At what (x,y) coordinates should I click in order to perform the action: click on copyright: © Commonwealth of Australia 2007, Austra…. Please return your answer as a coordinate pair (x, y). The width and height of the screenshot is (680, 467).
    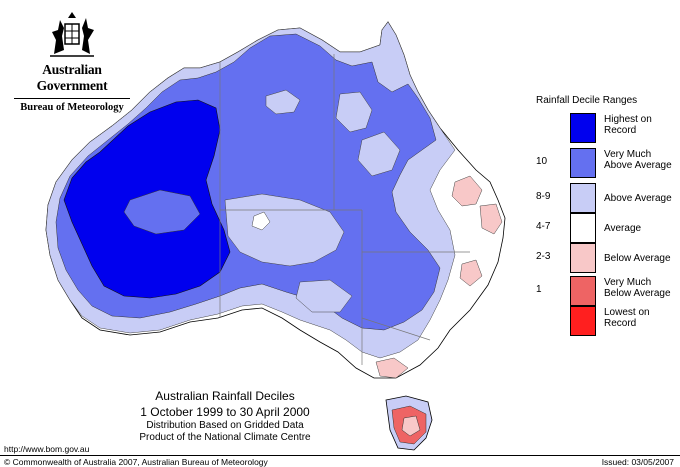
    Looking at the image, I should click on (136, 462).